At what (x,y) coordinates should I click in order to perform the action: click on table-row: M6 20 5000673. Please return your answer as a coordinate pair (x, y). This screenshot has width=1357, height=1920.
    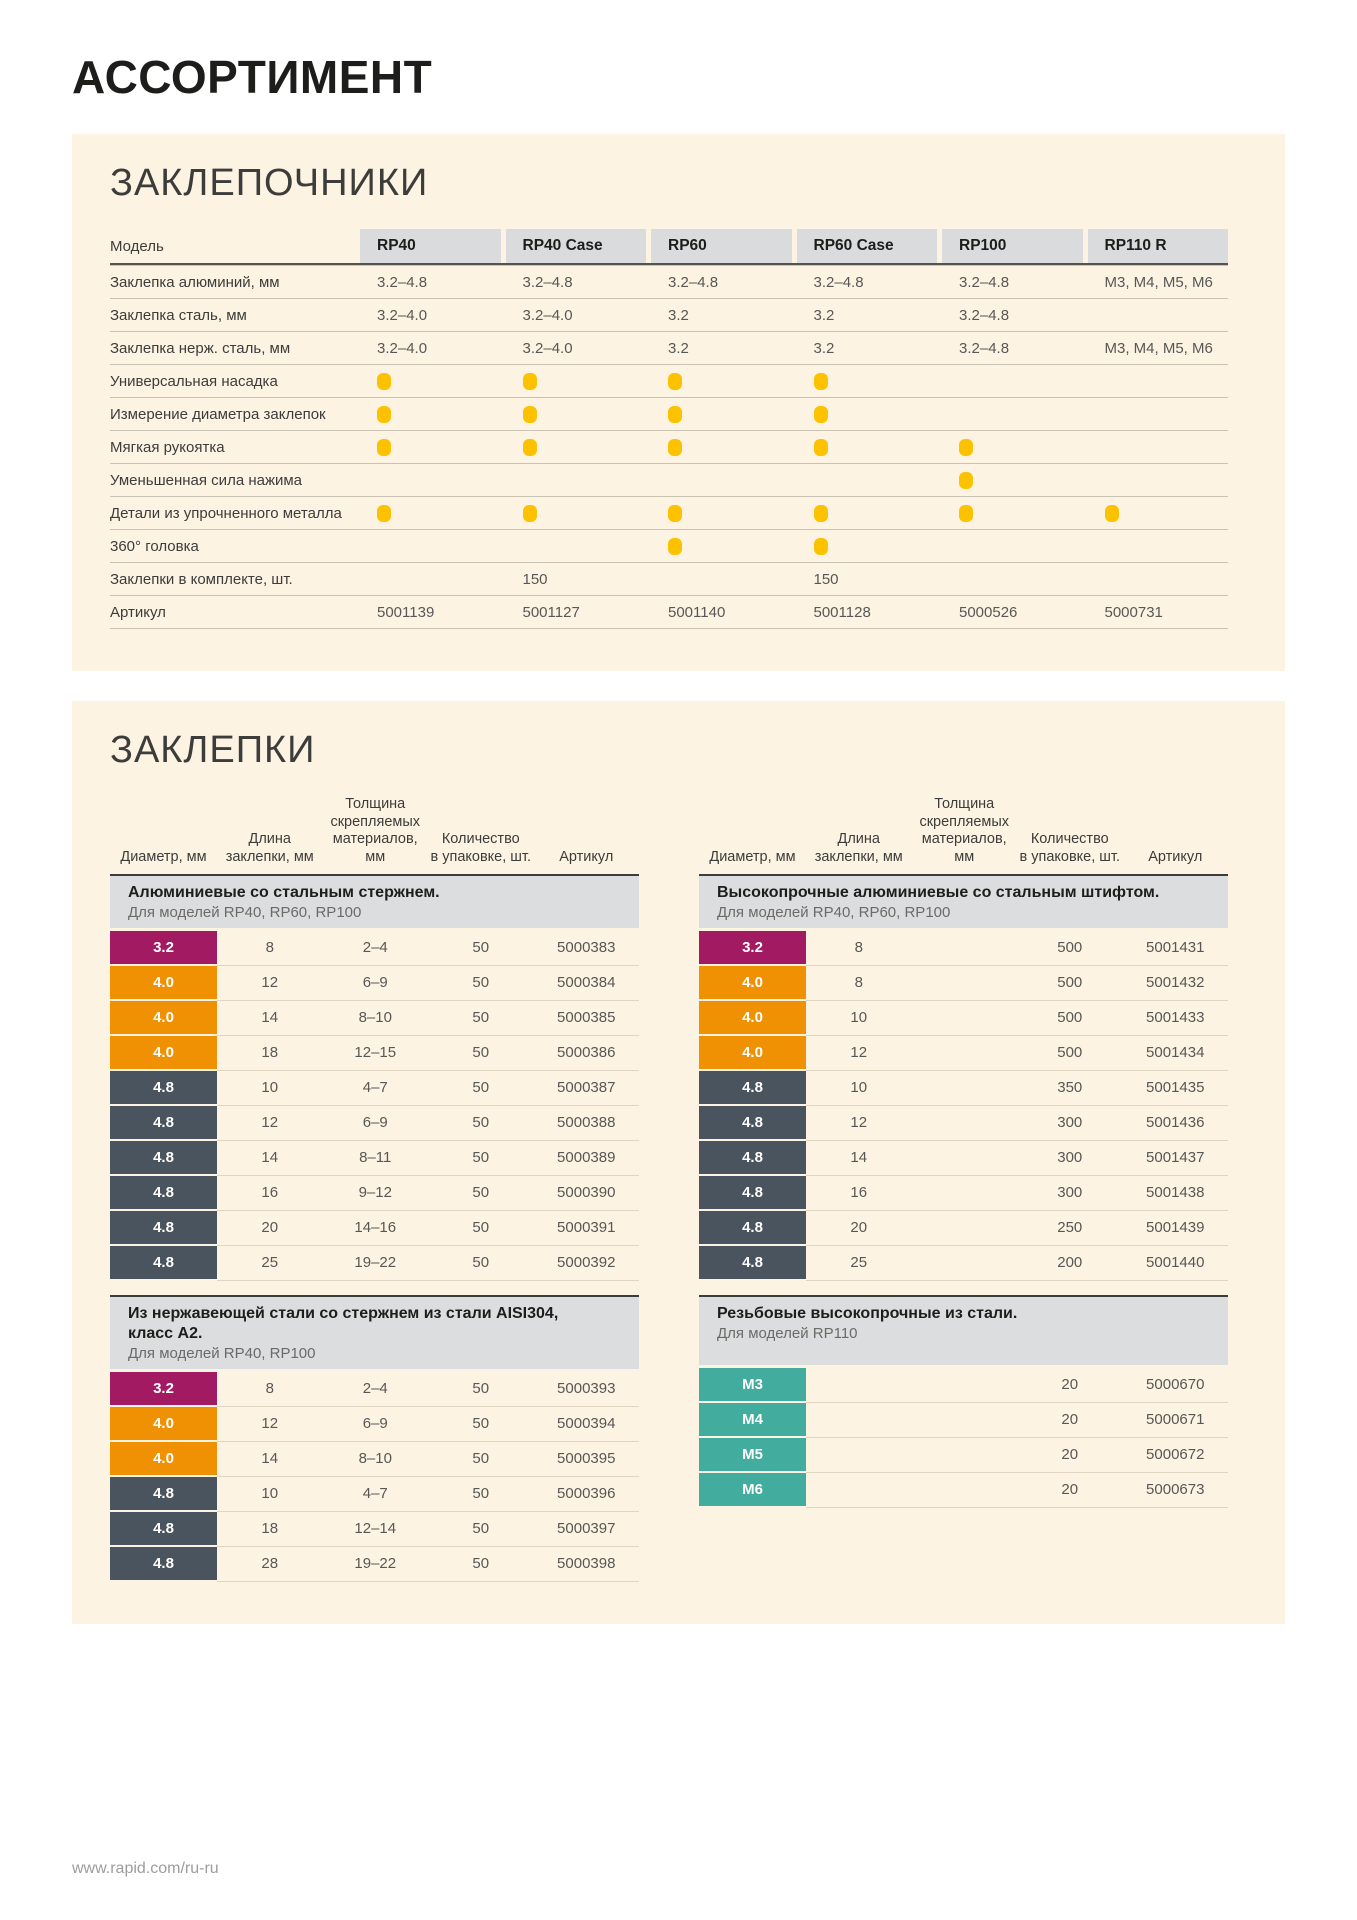
    Looking at the image, I should click on (963, 1490).